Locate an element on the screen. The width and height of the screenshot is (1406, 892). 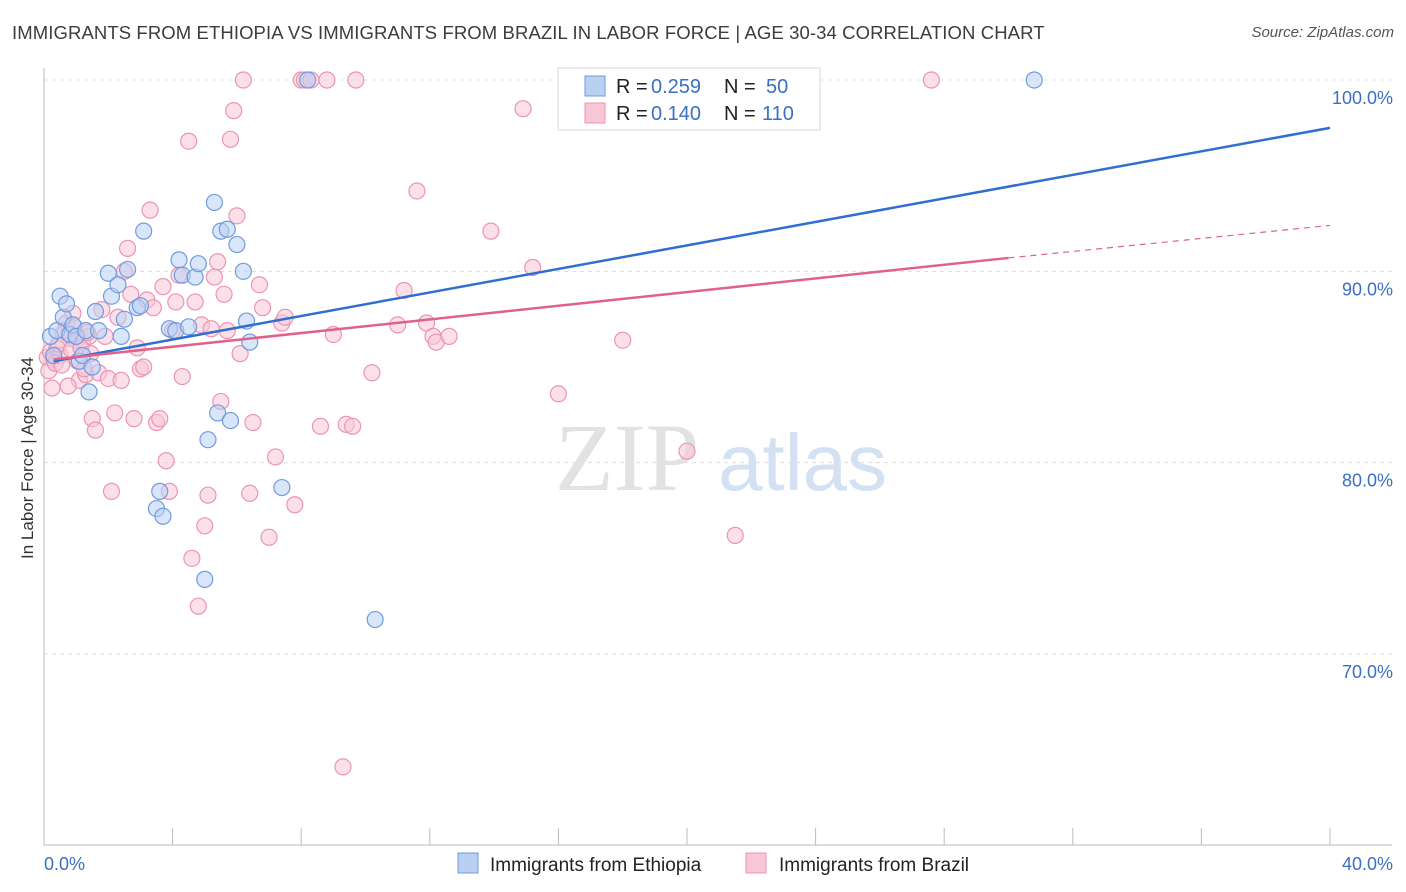
bottom-legend-swatch-ethiopia is located at coordinates (468, 863).